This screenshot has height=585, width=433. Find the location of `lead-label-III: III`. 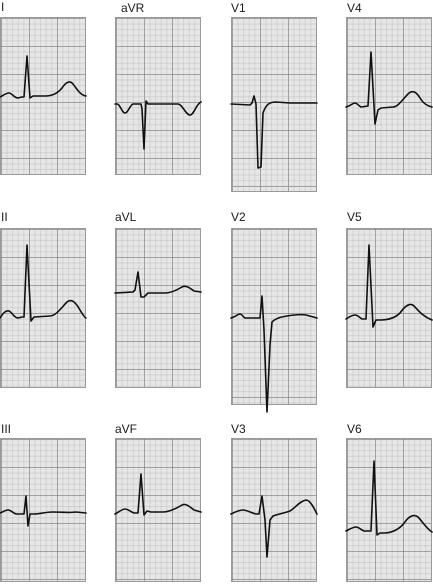

lead-label-III: III is located at coordinates (6, 429).